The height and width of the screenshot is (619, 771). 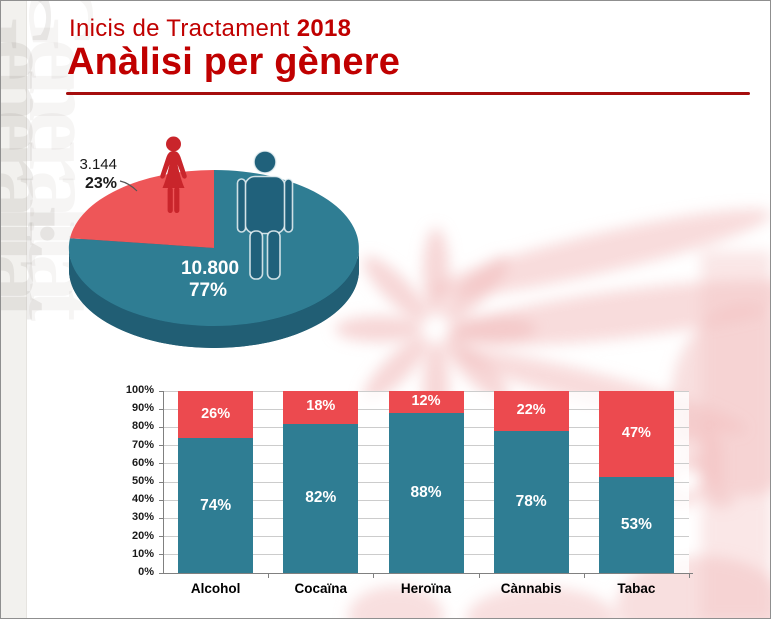 I want to click on y-axis-label: 100%, so click(x=139, y=390).